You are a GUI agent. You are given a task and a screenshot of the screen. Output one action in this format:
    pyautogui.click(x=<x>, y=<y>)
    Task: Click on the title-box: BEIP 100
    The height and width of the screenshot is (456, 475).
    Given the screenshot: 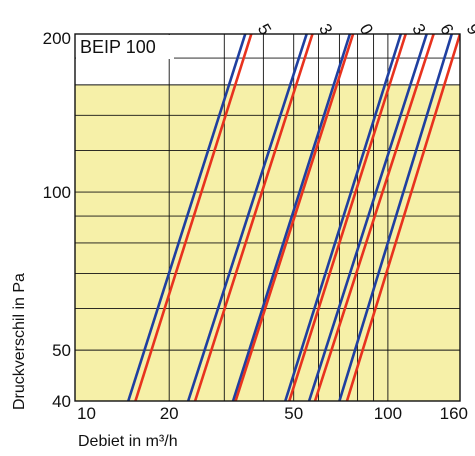 What is the action you would take?
    pyautogui.click(x=125, y=47)
    